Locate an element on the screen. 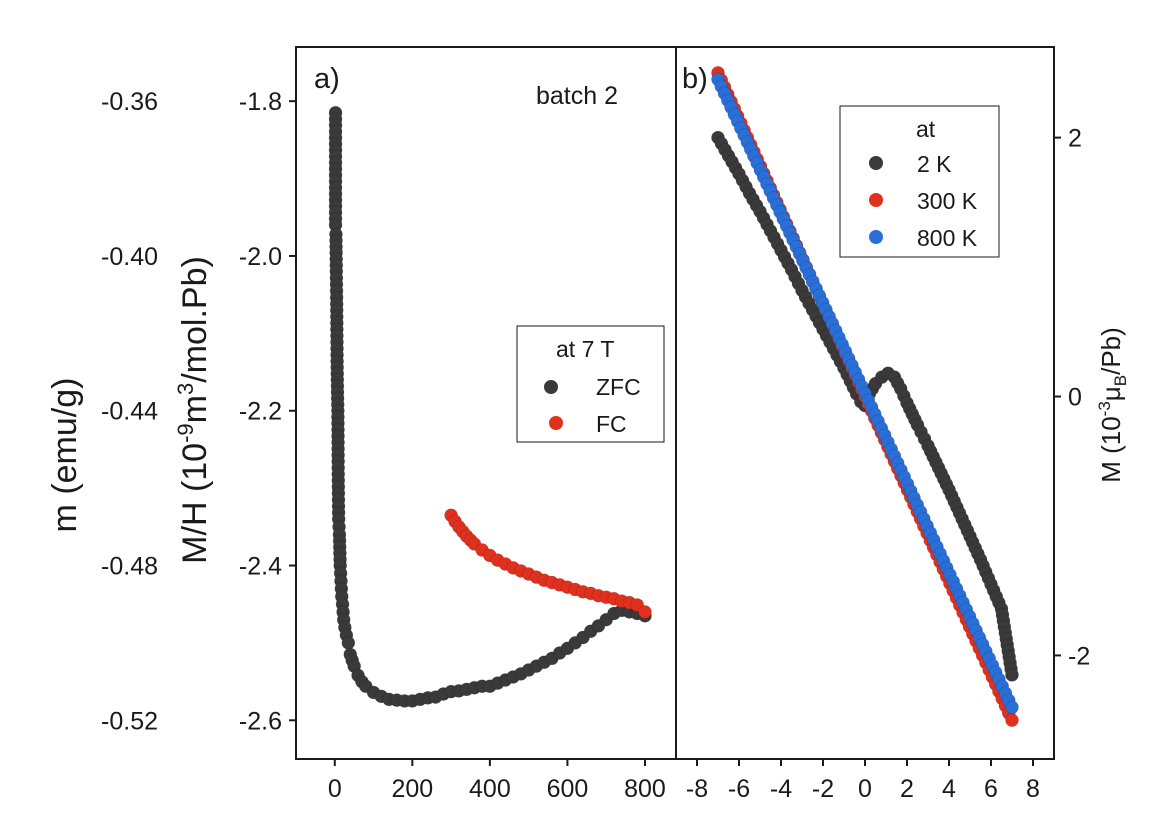 The height and width of the screenshot is (826, 1172). panel-a-label: a) is located at coordinates (327, 79).